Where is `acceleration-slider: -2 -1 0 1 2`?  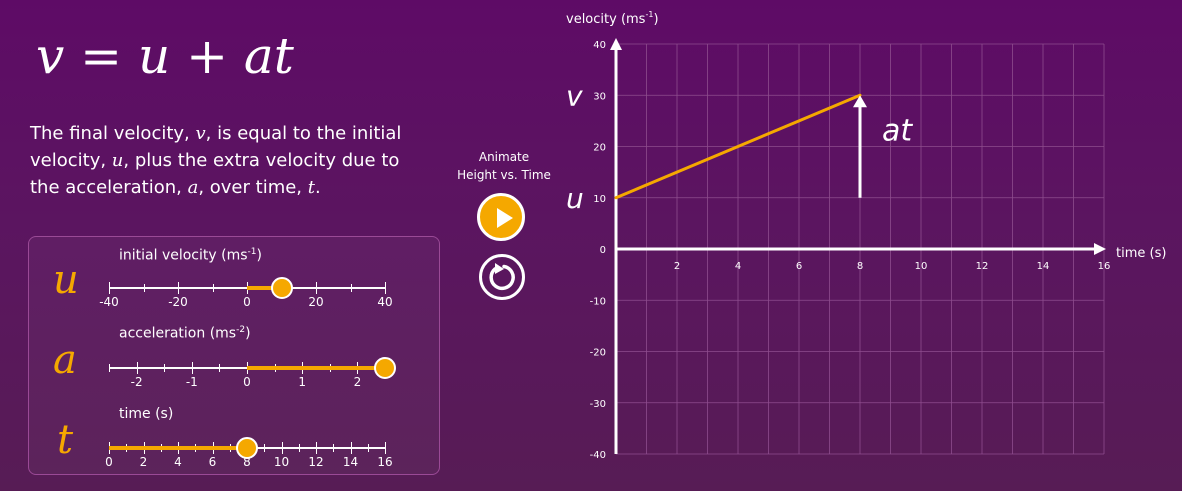 acceleration-slider: -2 -1 0 1 2 is located at coordinates (252, 375).